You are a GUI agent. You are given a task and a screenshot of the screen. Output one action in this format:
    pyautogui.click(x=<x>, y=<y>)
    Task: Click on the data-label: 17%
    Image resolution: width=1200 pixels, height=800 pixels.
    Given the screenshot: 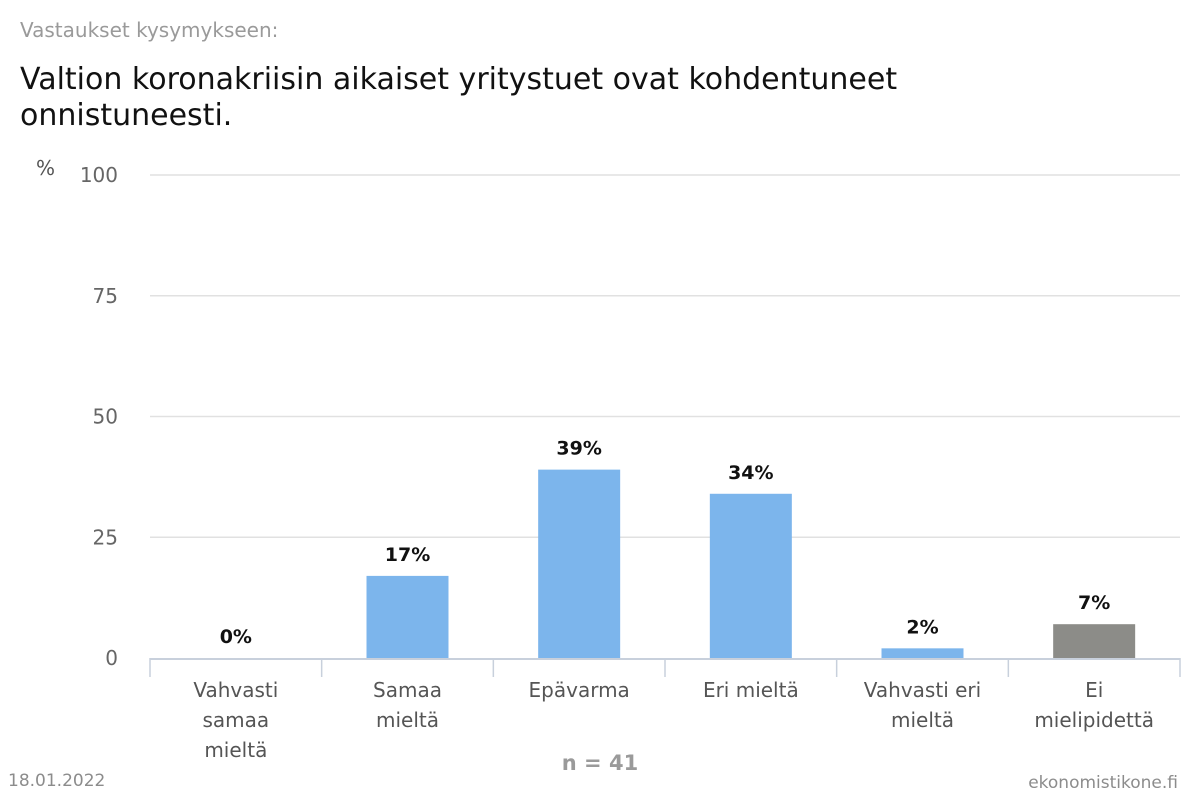 What is the action you would take?
    pyautogui.click(x=407, y=555)
    